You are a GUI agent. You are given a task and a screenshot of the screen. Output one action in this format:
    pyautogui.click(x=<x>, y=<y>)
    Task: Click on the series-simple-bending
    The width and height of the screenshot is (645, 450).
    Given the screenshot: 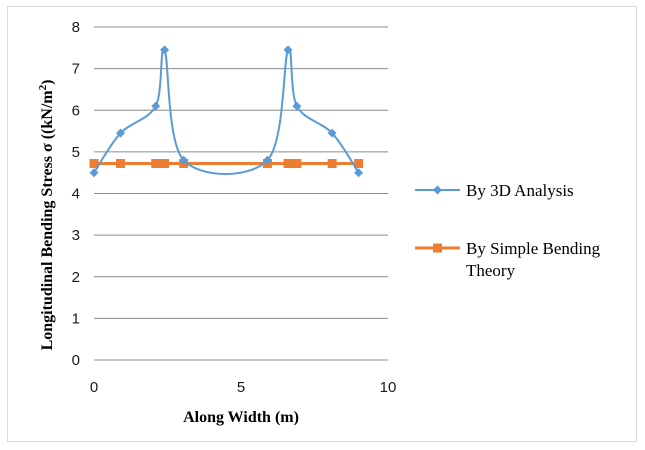 What is the action you would take?
    pyautogui.click(x=226, y=164)
    